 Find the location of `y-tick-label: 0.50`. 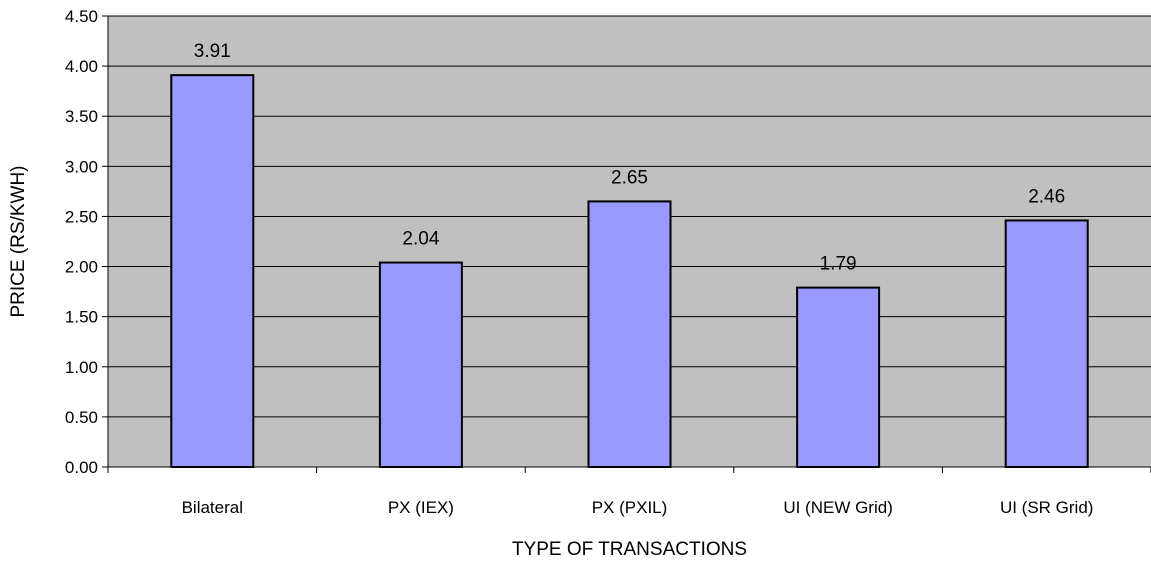

y-tick-label: 0.50 is located at coordinates (81, 417).